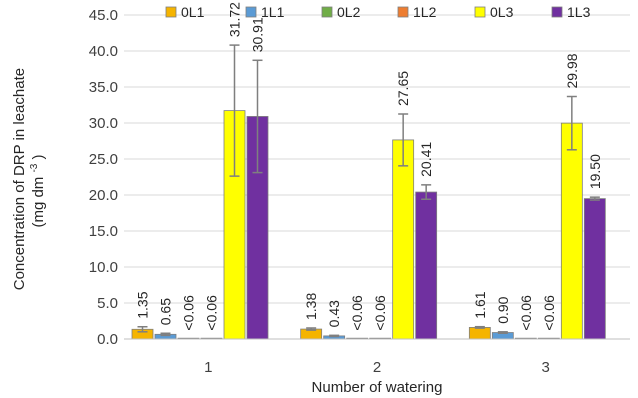  What do you see at coordinates (425, 12) in the screenshot?
I see `legend-label: 1L2` at bounding box center [425, 12].